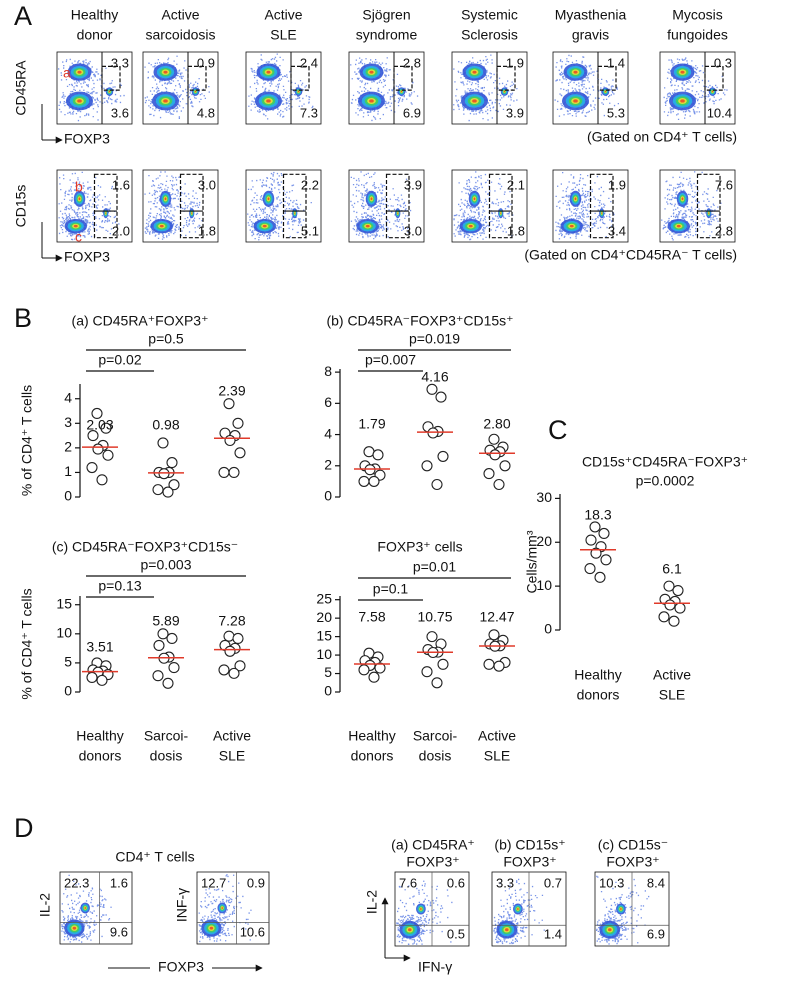 Image resolution: width=793 pixels, height=982 pixels. I want to click on quadrant-value: 12.7, so click(213, 882).